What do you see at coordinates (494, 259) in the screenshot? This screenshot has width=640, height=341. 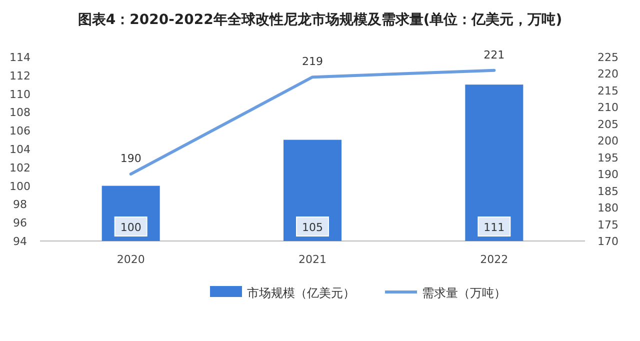 I see `x-tick-label: 2022` at bounding box center [494, 259].